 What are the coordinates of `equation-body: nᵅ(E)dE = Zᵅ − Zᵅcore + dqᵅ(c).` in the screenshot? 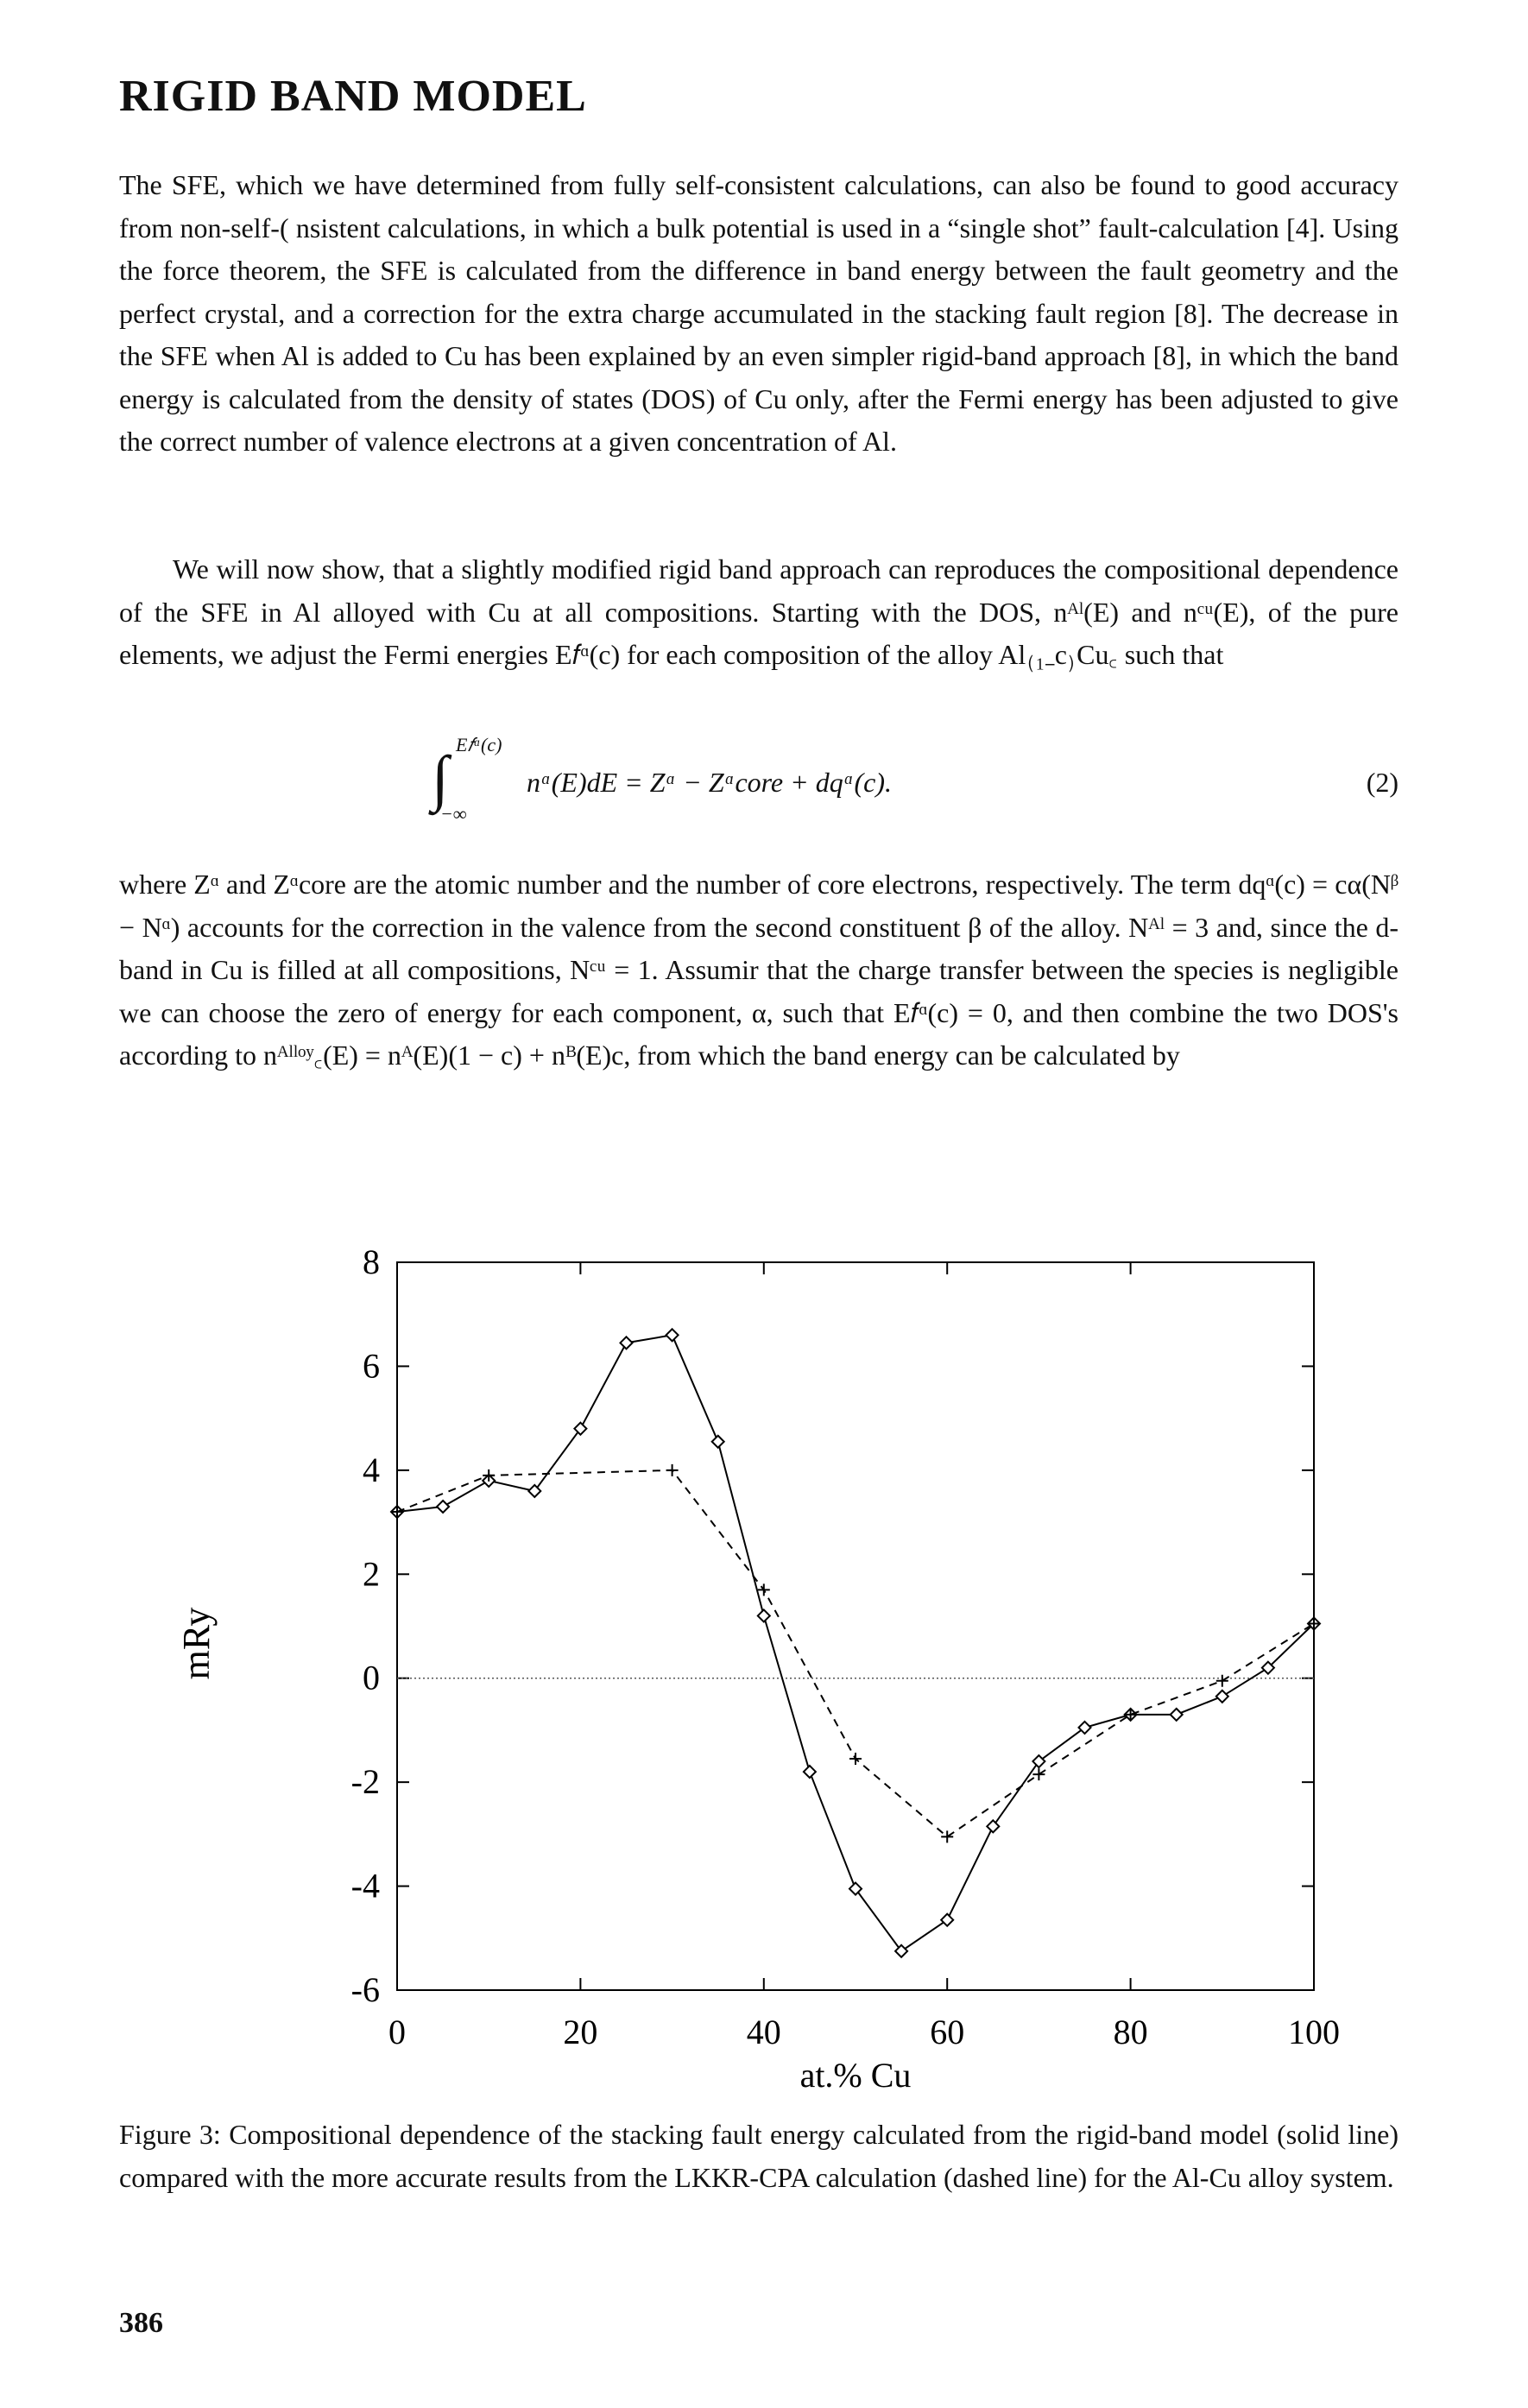 It's located at (709, 782).